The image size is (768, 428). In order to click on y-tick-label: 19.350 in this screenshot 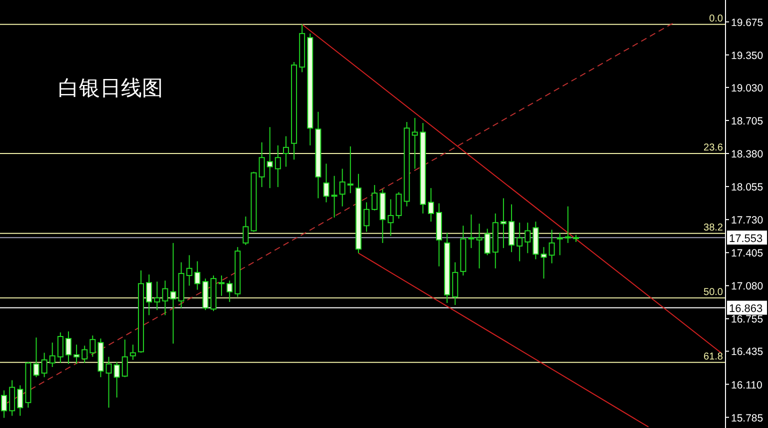, I will do `click(747, 56)`.